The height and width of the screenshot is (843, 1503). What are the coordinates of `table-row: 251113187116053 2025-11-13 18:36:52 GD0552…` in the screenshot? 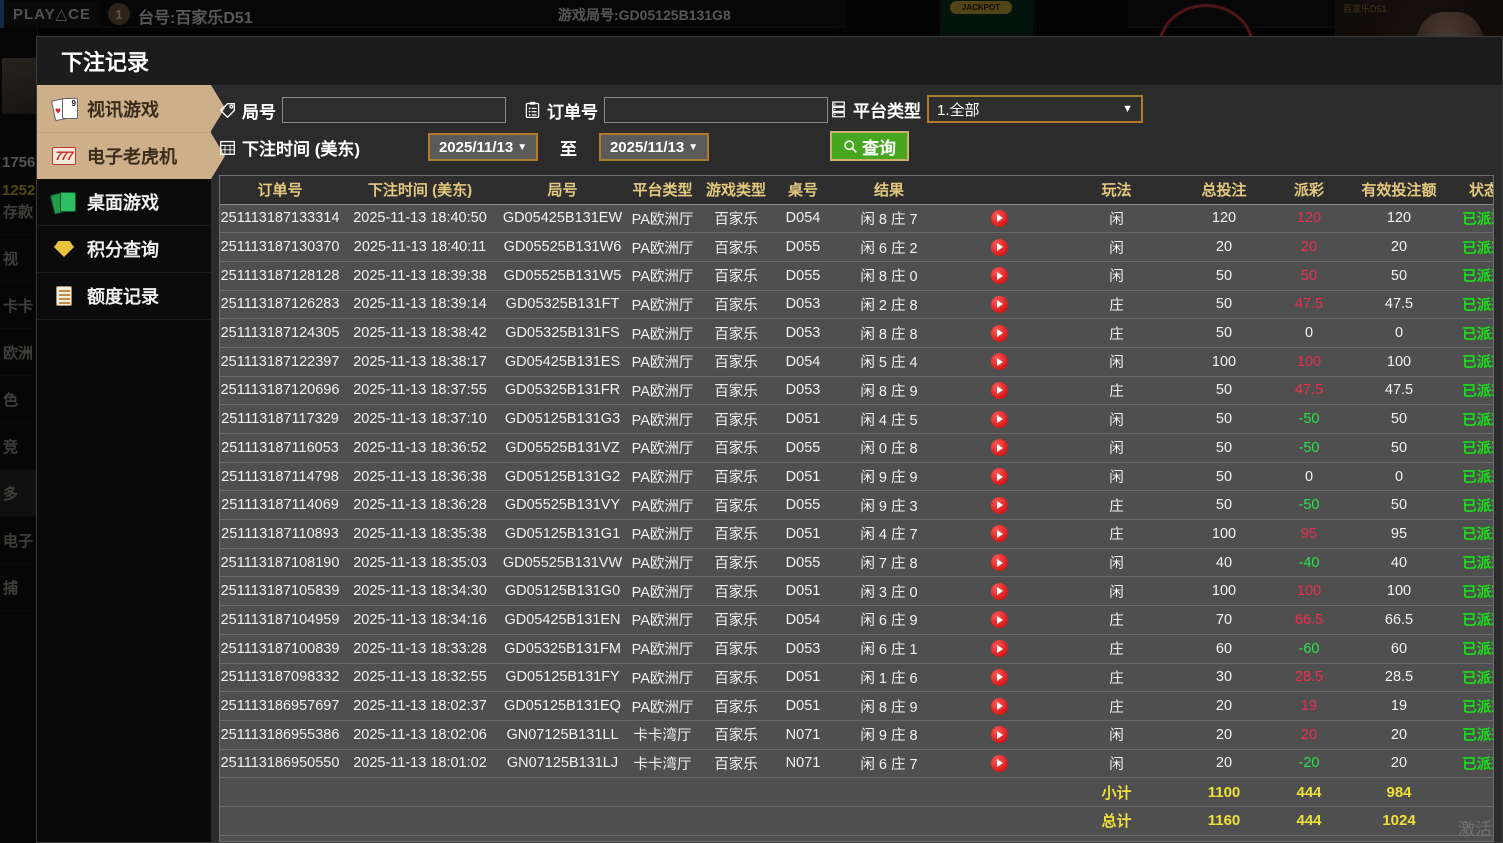 It's located at (856, 448).